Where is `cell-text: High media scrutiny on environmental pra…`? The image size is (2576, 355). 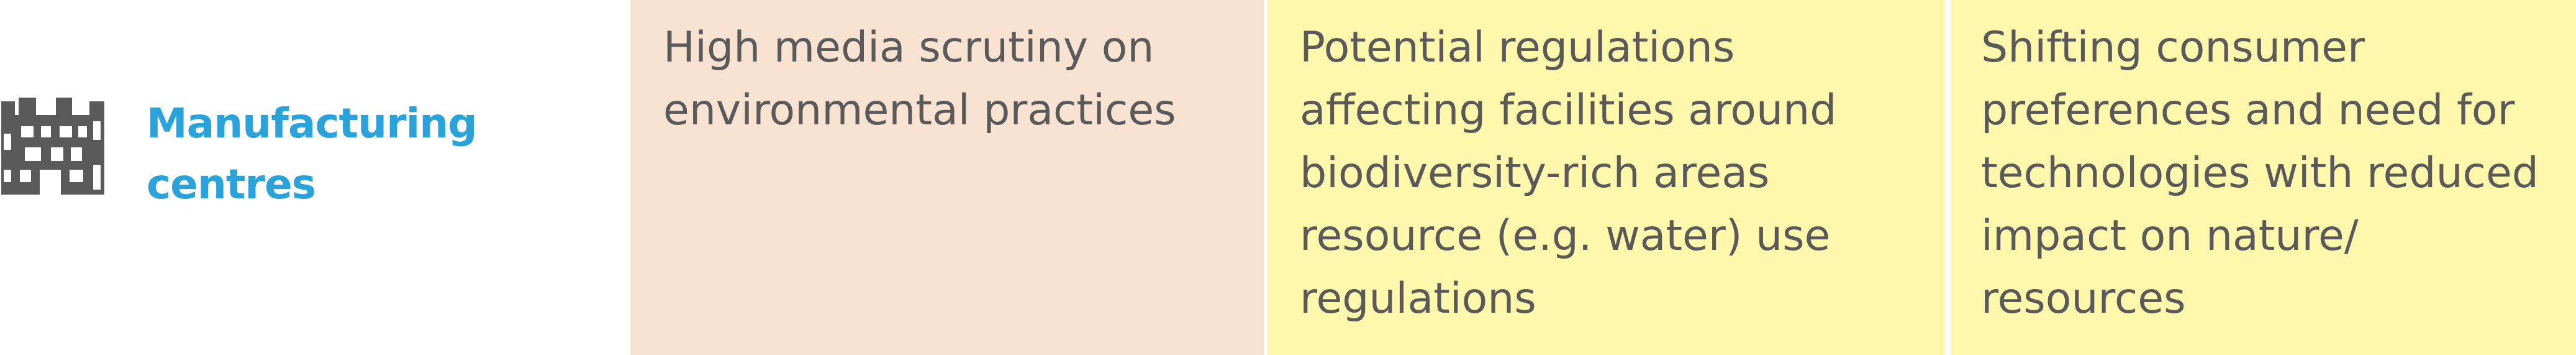
cell-text: High media scrutiny on environmental pra… is located at coordinates (919, 79).